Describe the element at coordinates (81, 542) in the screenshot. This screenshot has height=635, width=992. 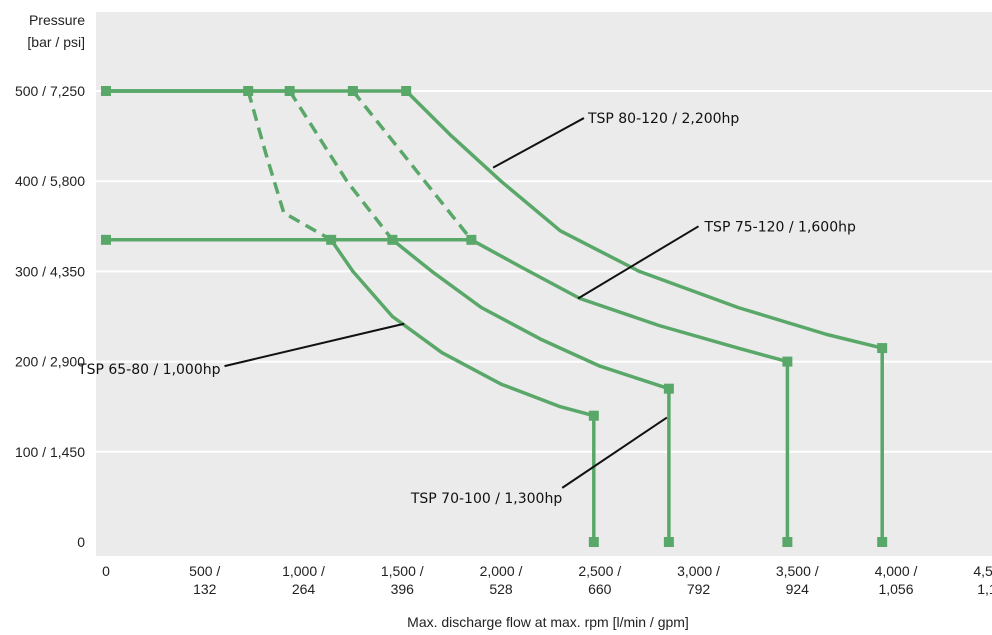
I see `y-tick-label-0: 0` at that location.